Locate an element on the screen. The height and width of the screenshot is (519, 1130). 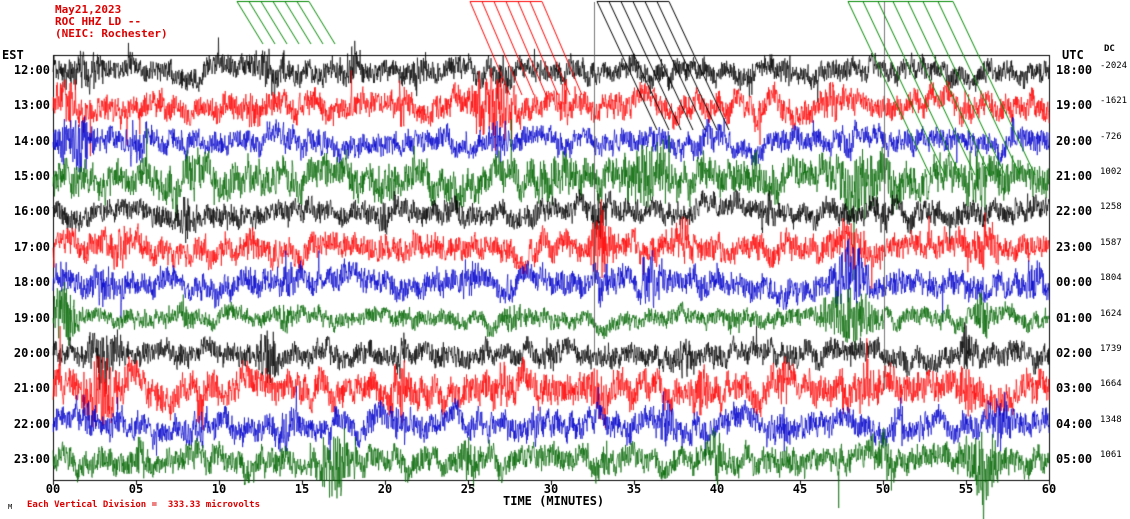
utc-hour-label: 04:00 is located at coordinates (1074, 423).